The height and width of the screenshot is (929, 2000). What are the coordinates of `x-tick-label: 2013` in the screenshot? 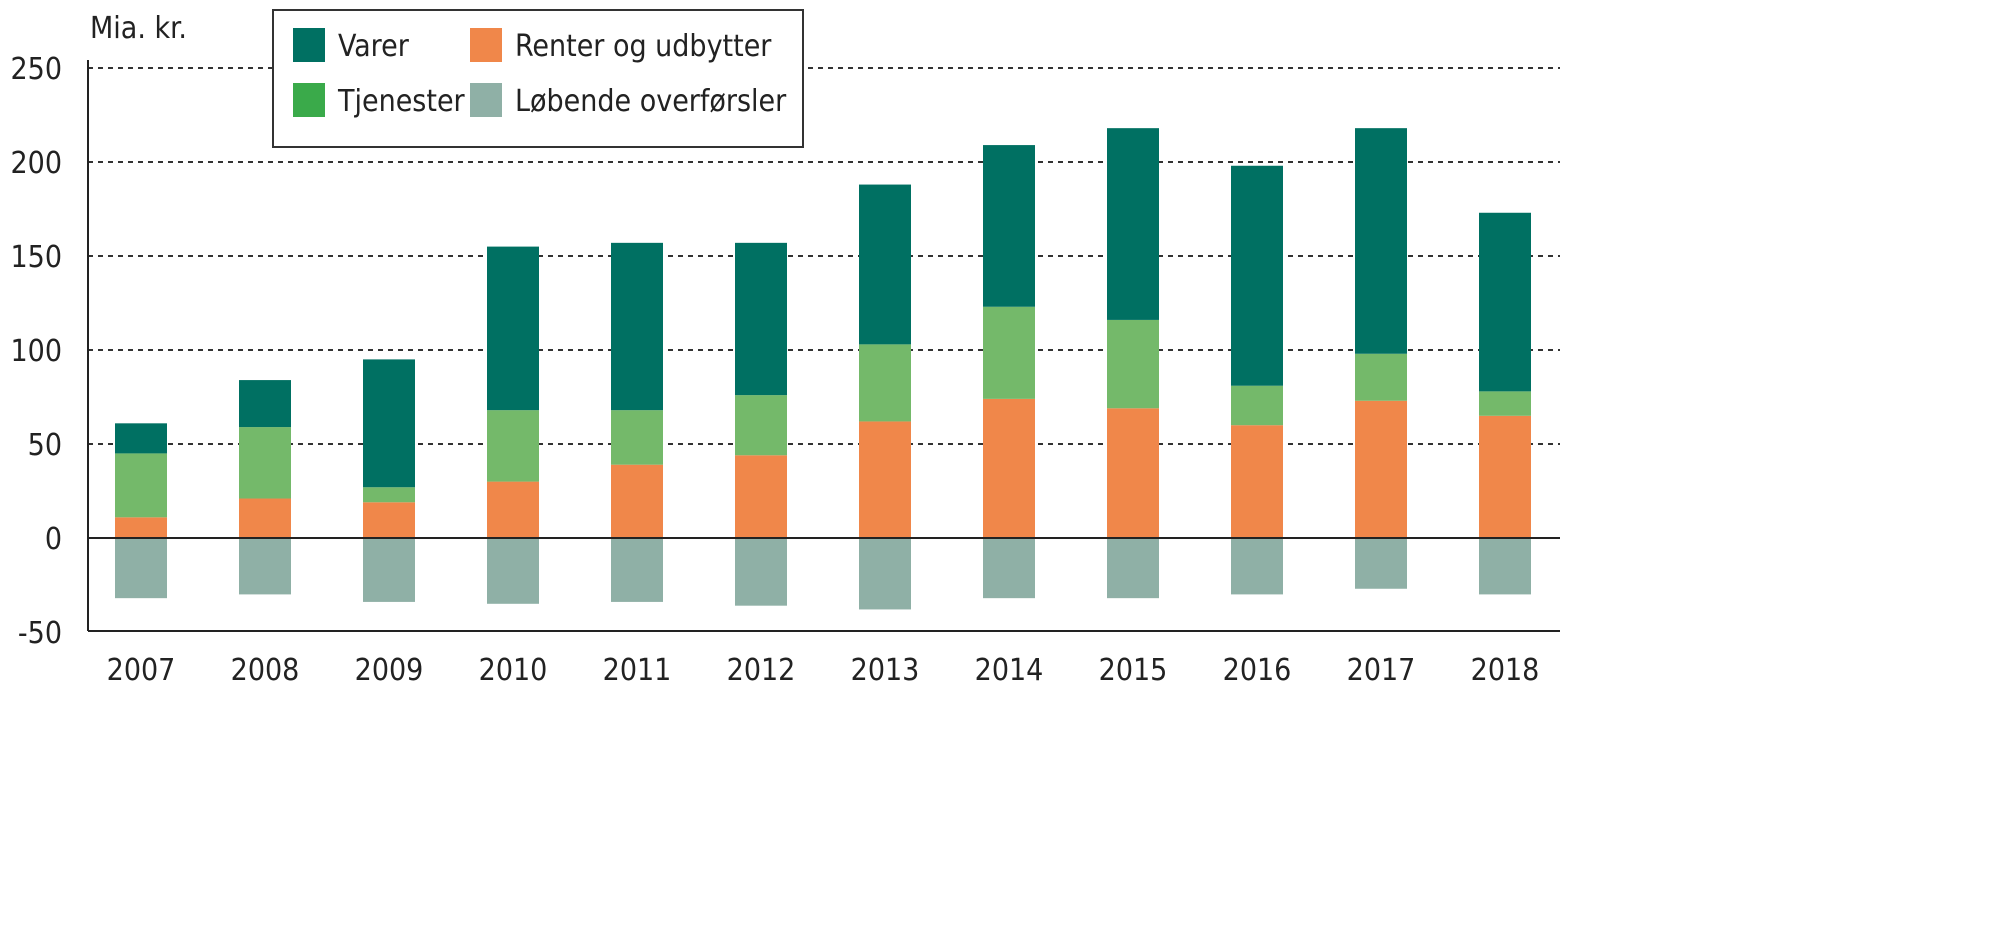 It's located at (885, 670).